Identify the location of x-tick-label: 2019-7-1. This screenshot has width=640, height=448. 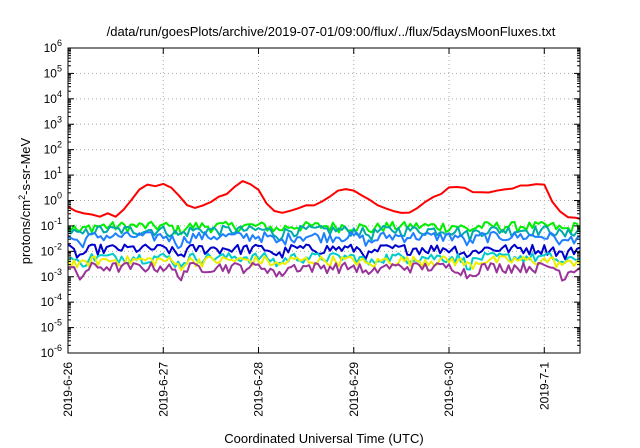
(544, 386).